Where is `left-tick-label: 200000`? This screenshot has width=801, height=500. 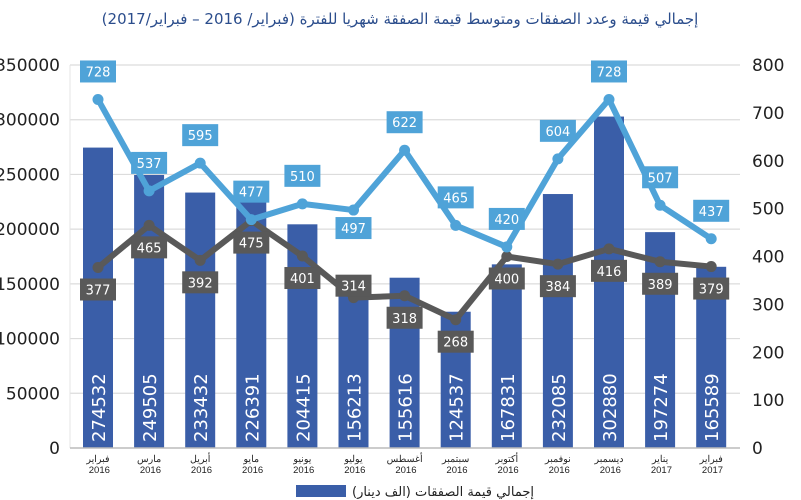 left-tick-label: 200000 is located at coordinates (30, 230).